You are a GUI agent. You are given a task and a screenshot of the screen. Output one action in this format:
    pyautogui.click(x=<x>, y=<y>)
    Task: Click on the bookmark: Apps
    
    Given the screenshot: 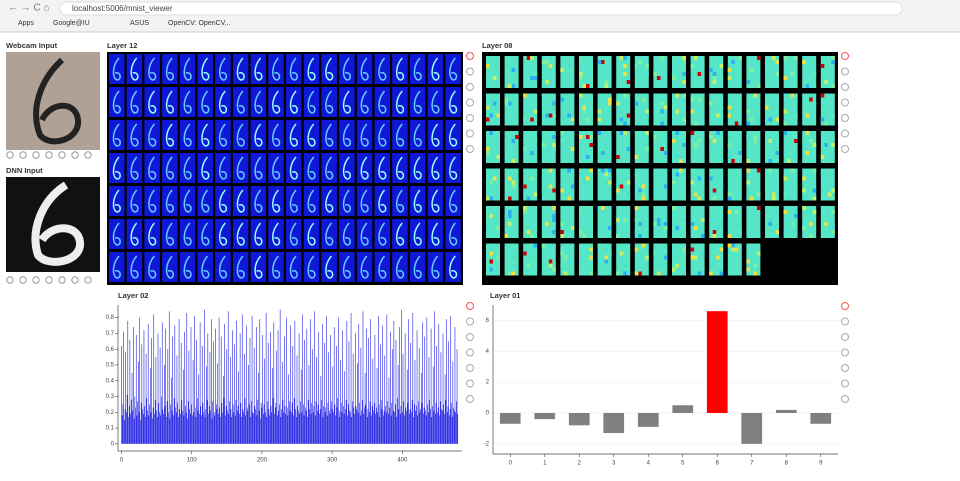 What is the action you would take?
    pyautogui.click(x=26, y=23)
    